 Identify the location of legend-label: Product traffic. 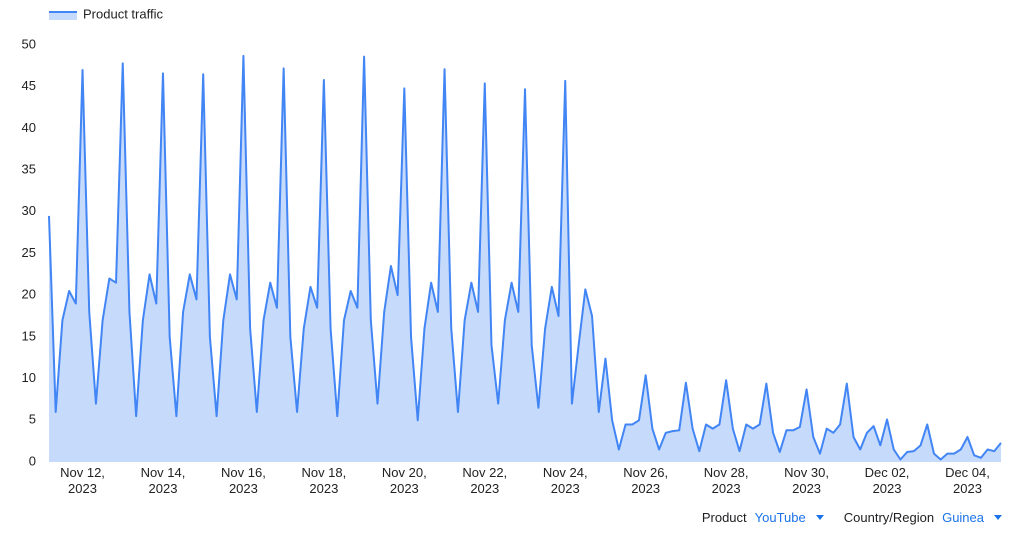
(123, 13).